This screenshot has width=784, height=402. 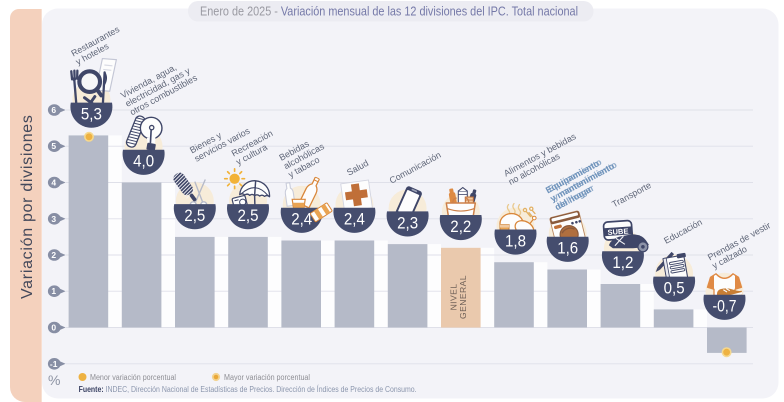 I want to click on svg-text: Variación por divisiones, so click(x=27, y=206).